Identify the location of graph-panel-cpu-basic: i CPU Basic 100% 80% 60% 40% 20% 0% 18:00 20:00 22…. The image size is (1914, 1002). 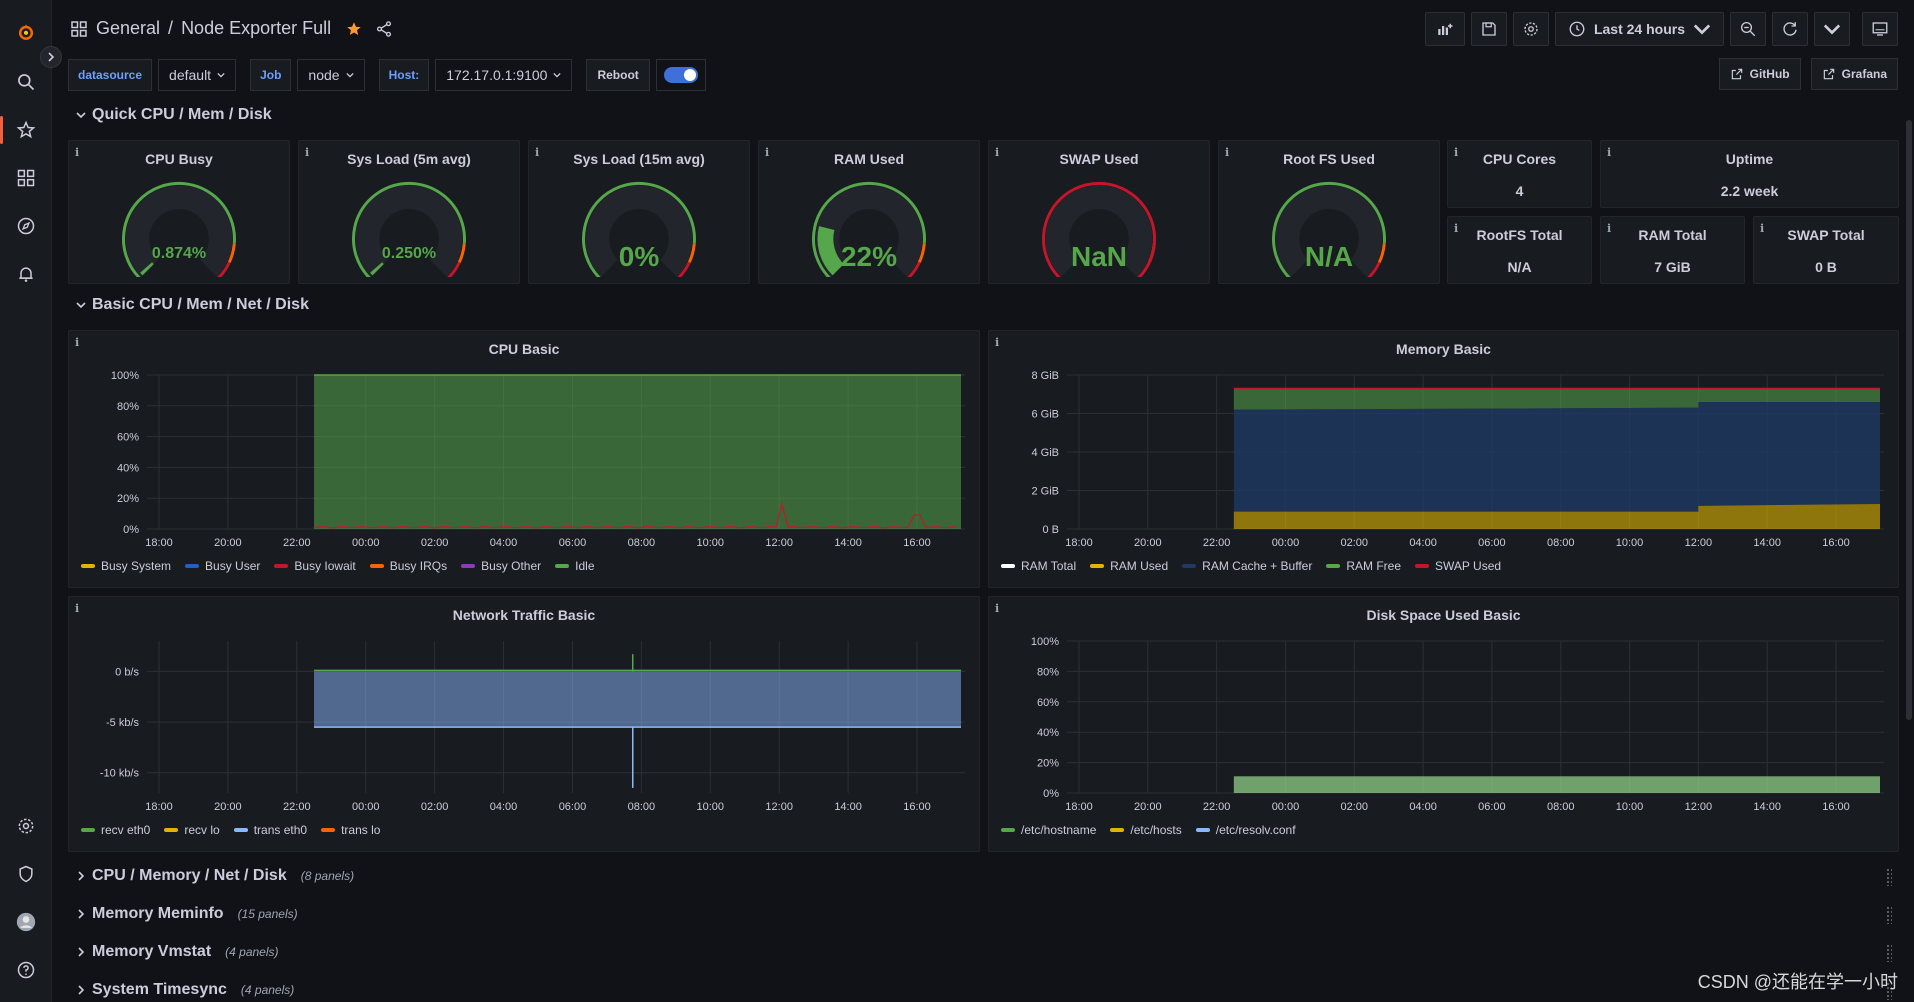
(524, 459).